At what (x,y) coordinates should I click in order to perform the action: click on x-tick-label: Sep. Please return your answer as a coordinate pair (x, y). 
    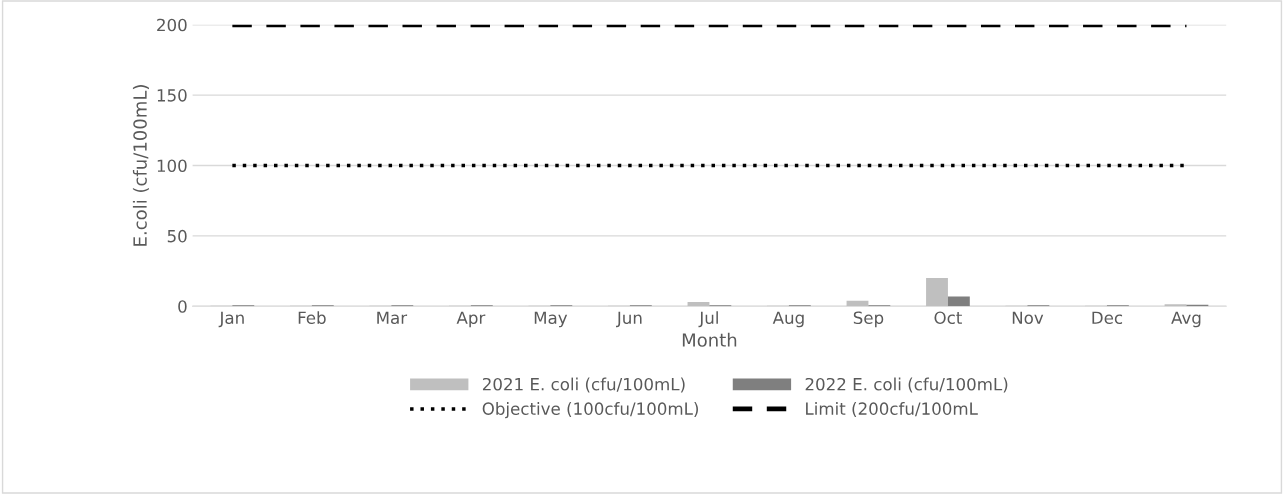
    Looking at the image, I should click on (868, 319).